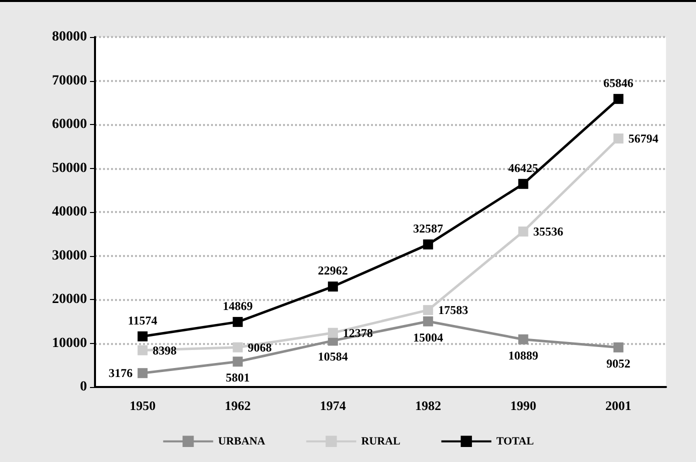 The height and width of the screenshot is (462, 696). I want to click on x-tick-label: 1974, so click(333, 405).